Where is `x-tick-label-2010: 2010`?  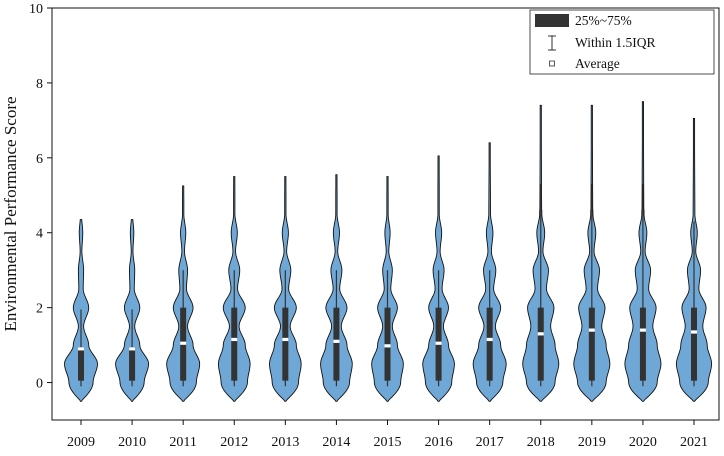
x-tick-label-2010: 2010 is located at coordinates (132, 442).